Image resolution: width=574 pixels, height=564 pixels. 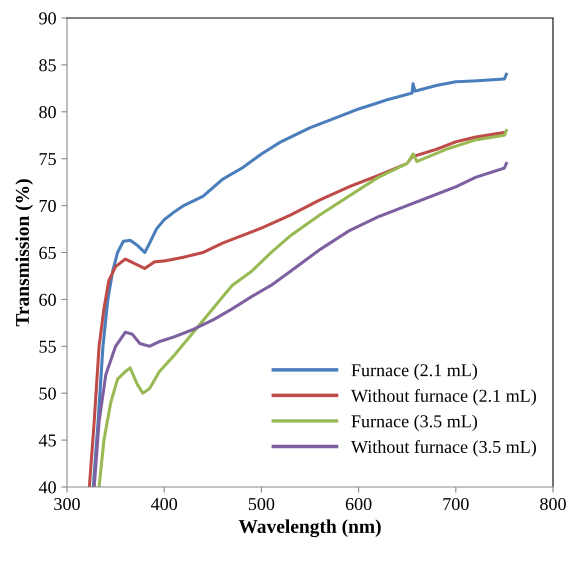 I want to click on legend-label: Without furnace (3.5 mL), so click(x=443, y=448).